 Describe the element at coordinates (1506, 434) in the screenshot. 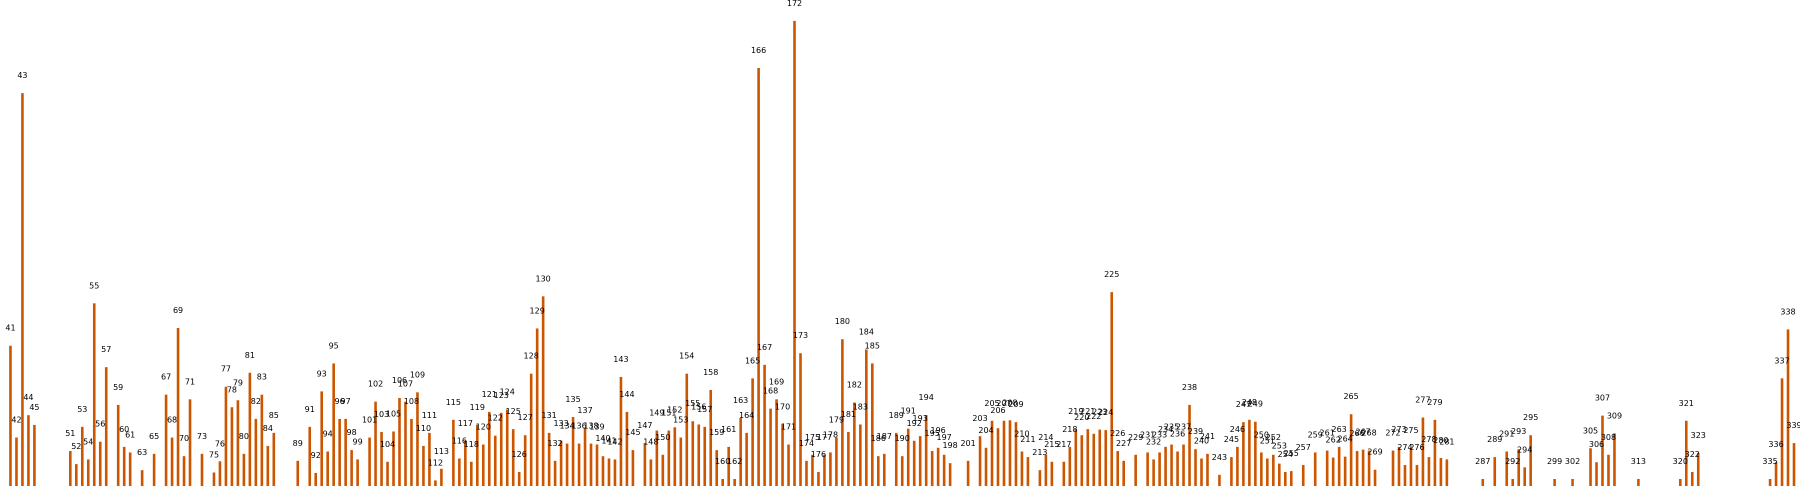

I see `bar-label-291: 291` at that location.